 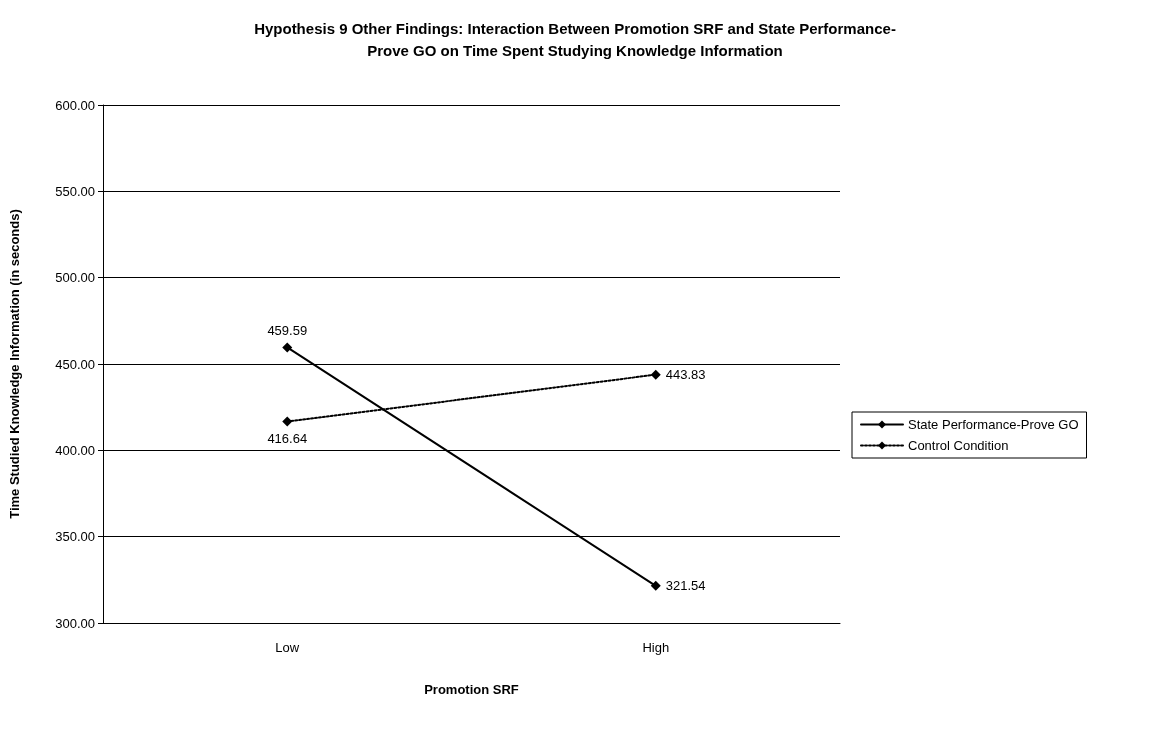 What do you see at coordinates (287, 647) in the screenshot?
I see `x-tick-label: Low` at bounding box center [287, 647].